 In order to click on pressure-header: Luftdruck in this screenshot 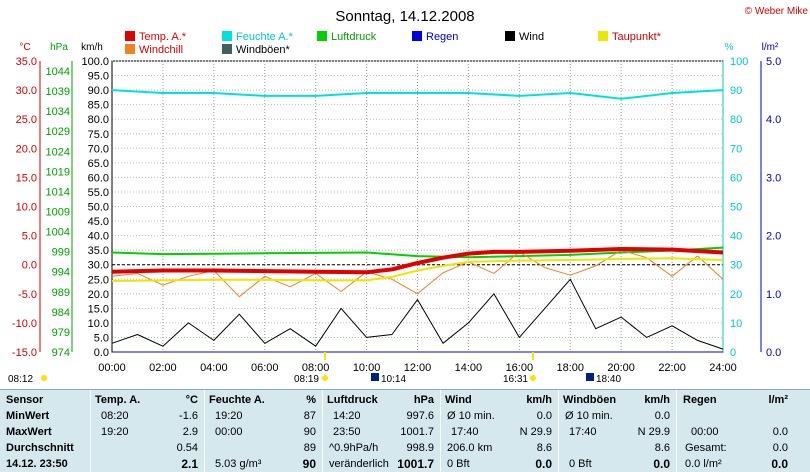, I will do `click(352, 400)`.